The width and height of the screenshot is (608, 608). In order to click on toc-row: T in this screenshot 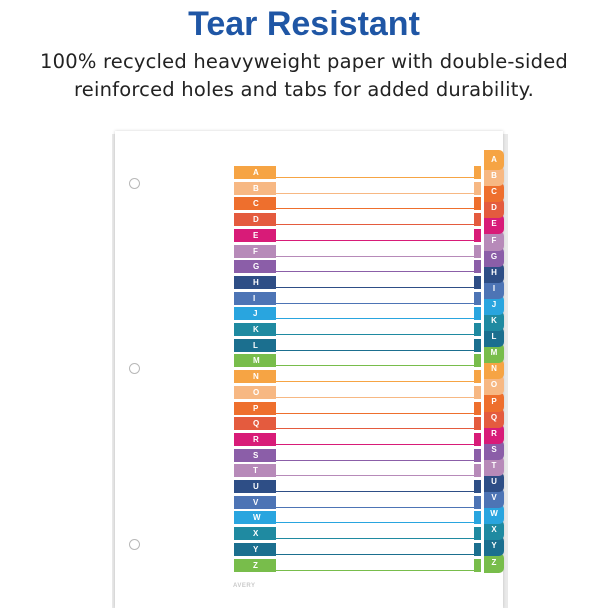, I will do `click(359, 471)`.